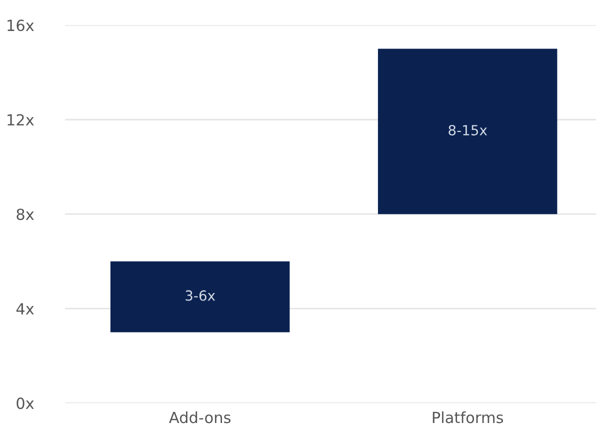 Image resolution: width=596 pixels, height=441 pixels. Describe the element at coordinates (21, 26) in the screenshot. I see `y-tick-label: 16x` at that location.